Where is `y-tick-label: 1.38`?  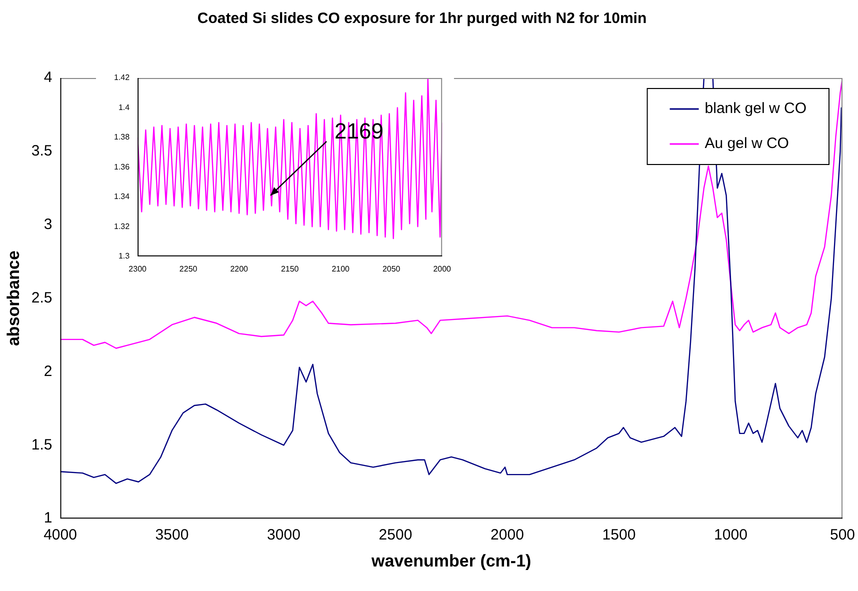 y-tick-label: 1.38 is located at coordinates (122, 137).